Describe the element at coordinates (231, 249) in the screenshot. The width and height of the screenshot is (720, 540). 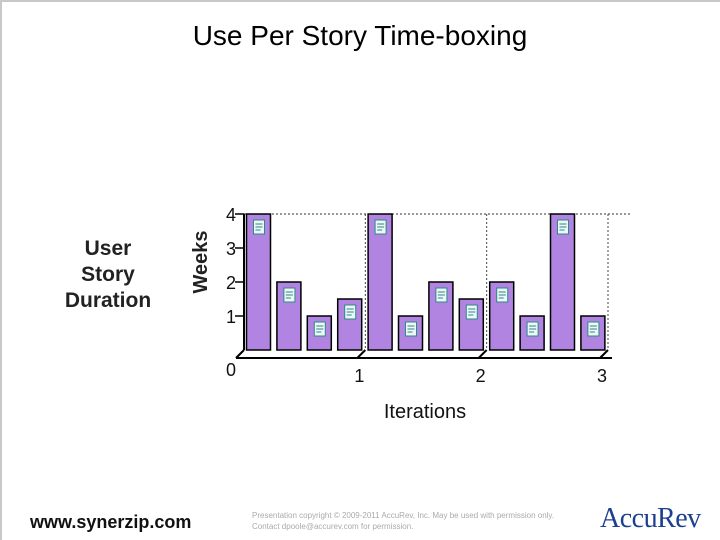
I see `y-tick-label: 3` at that location.